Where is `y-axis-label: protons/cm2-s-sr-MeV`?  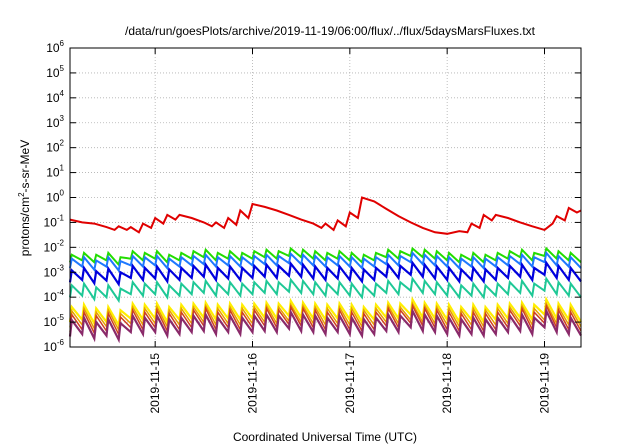 y-axis-label: protons/cm2-s-sr-MeV is located at coordinates (24, 198).